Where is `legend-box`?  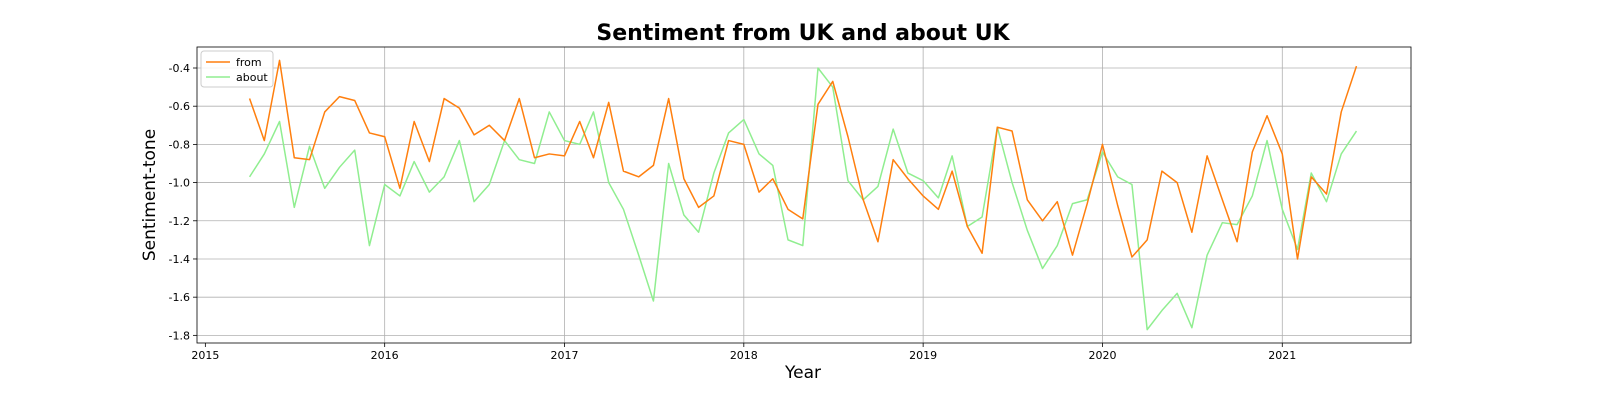
legend-box is located at coordinates (237, 69).